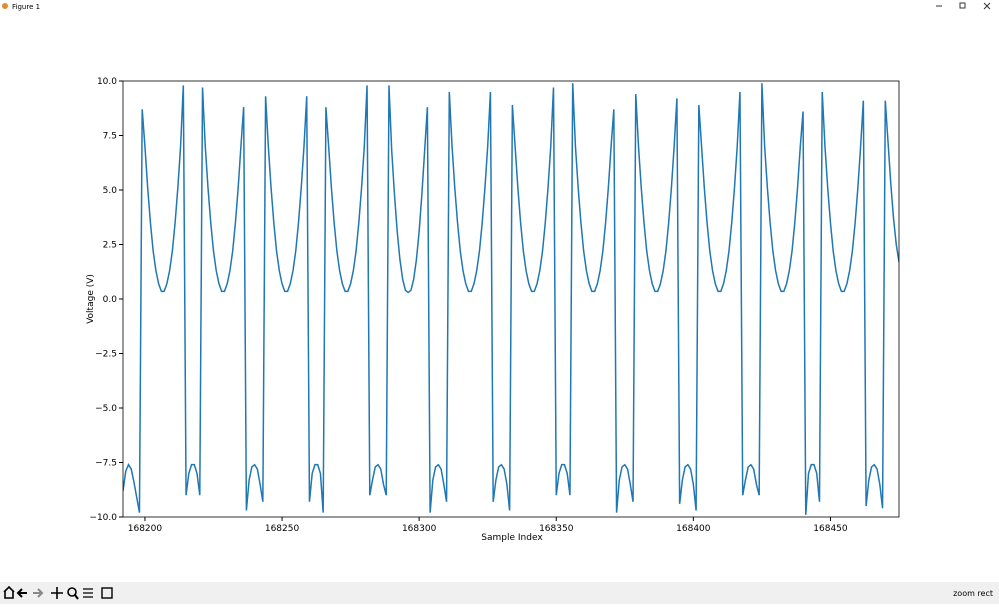 The height and width of the screenshot is (608, 999). What do you see at coordinates (145, 529) in the screenshot?
I see `x-tick-label: 168200` at bounding box center [145, 529].